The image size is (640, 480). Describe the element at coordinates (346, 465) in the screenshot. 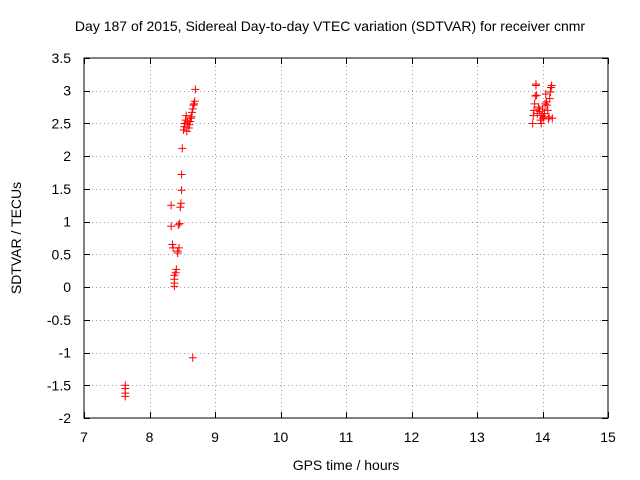

I see `x-axis-label: GPS time / hours` at that location.